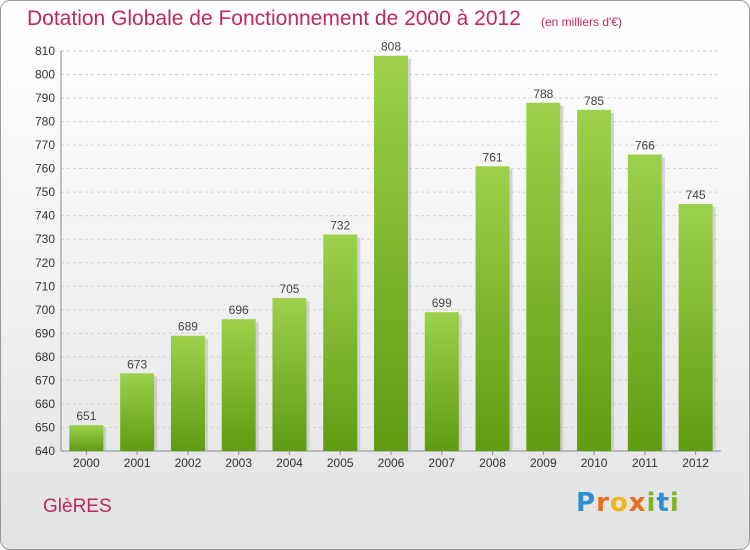 Image resolution: width=750 pixels, height=550 pixels. Describe the element at coordinates (441, 463) in the screenshot. I see `x-tick-label: 2007` at that location.